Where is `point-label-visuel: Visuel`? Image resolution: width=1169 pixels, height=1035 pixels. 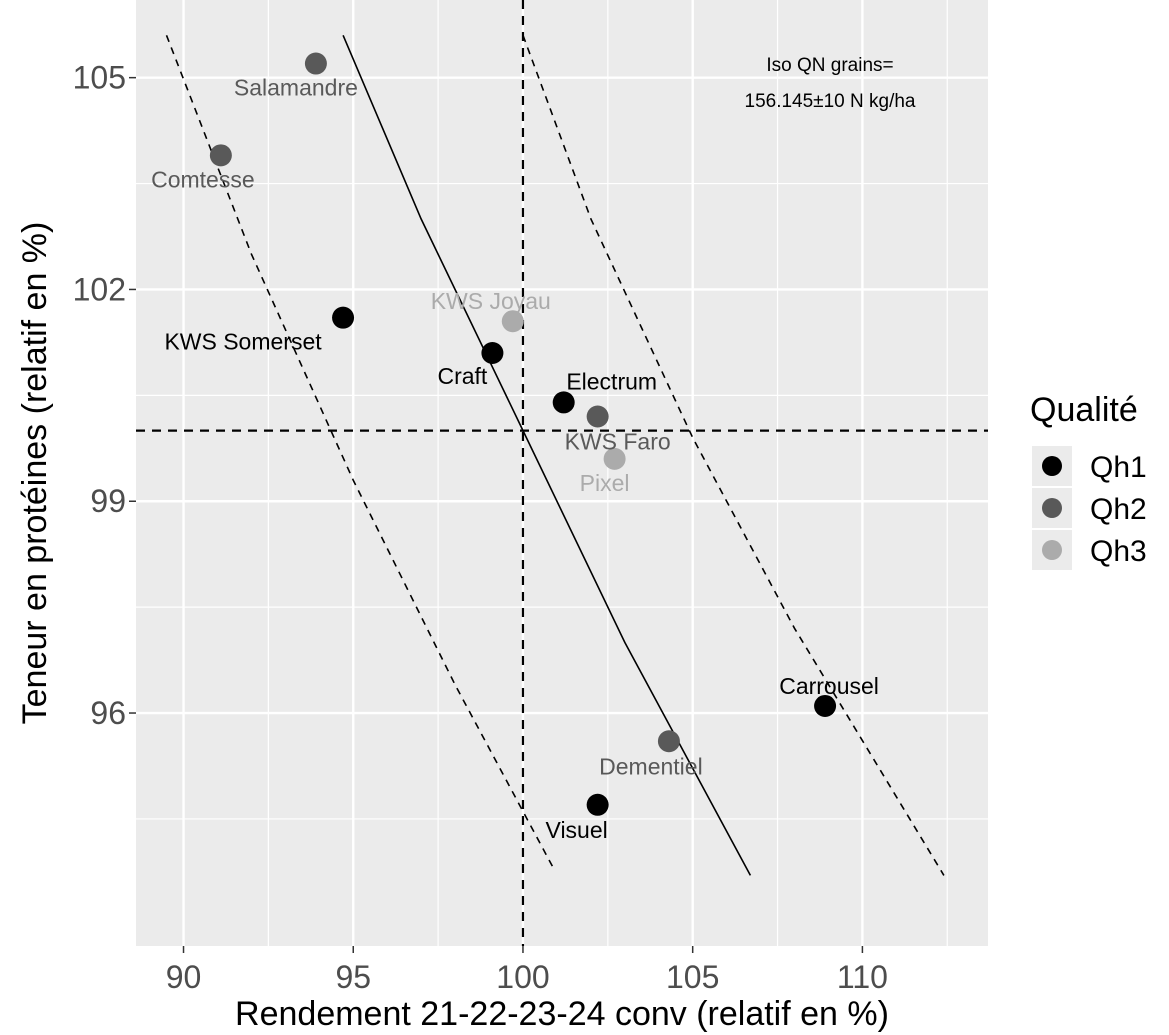
point-label-visuel: Visuel is located at coordinates (577, 830).